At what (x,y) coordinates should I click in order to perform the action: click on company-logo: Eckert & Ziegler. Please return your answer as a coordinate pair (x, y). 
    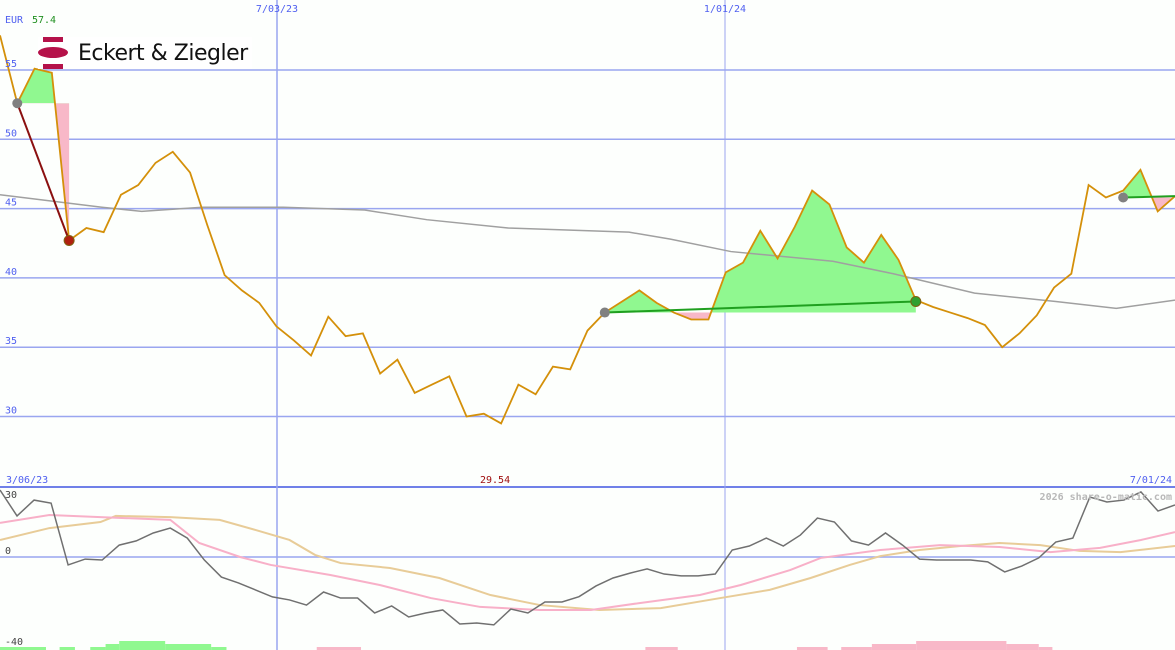
    Looking at the image, I should click on (145, 53).